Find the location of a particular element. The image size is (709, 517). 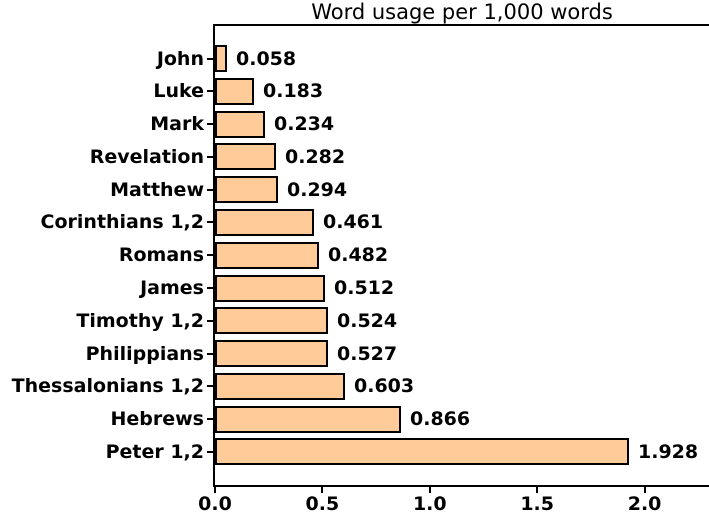

x-tick-label: 0.5 is located at coordinates (322, 504).